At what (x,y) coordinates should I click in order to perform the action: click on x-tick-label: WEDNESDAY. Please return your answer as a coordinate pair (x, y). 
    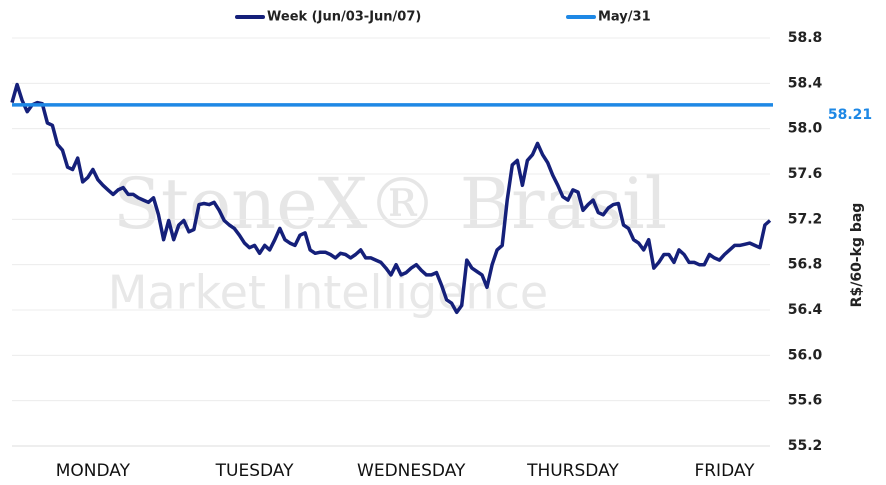
    Looking at the image, I should click on (411, 471).